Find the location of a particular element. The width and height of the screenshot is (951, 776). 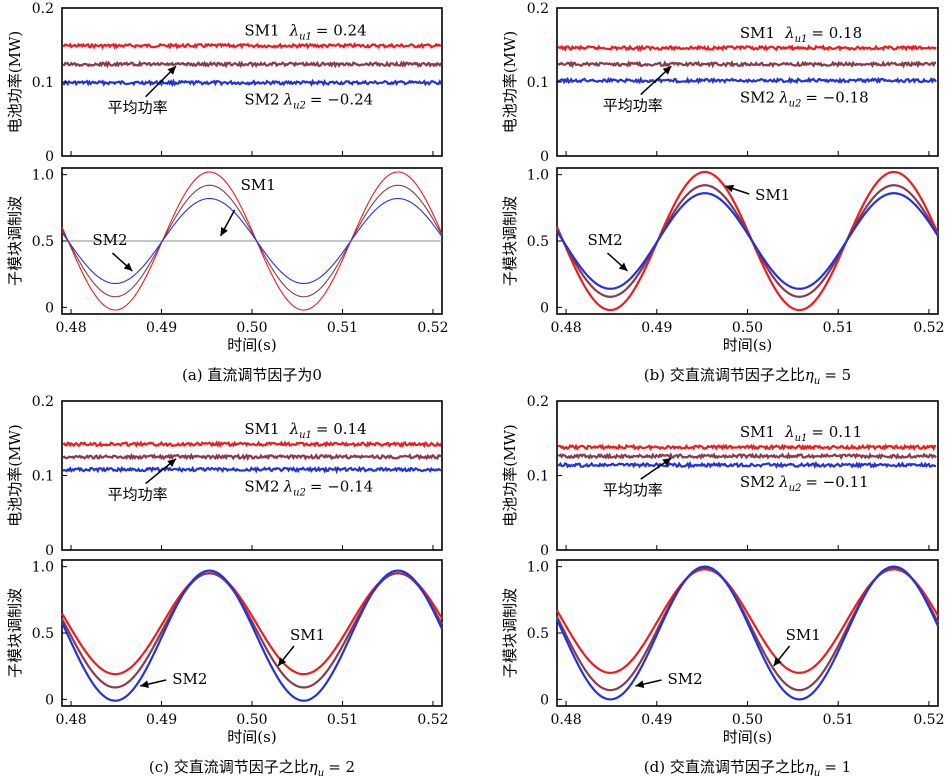

caption-eta-subscript: u is located at coordinates (817, 381).